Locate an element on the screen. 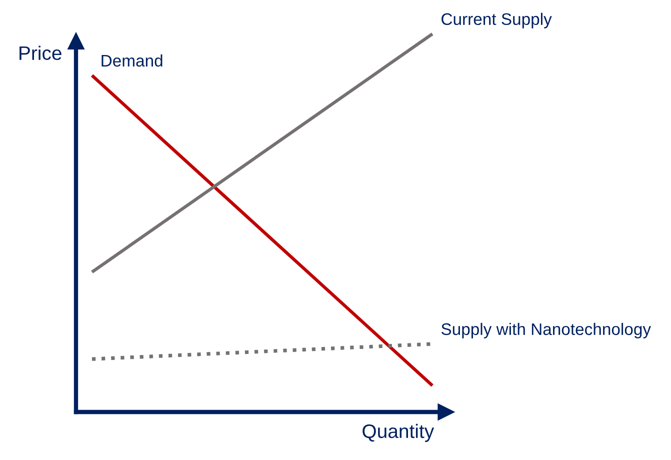 The image size is (671, 460). series-label: Current Supply is located at coordinates (497, 20).